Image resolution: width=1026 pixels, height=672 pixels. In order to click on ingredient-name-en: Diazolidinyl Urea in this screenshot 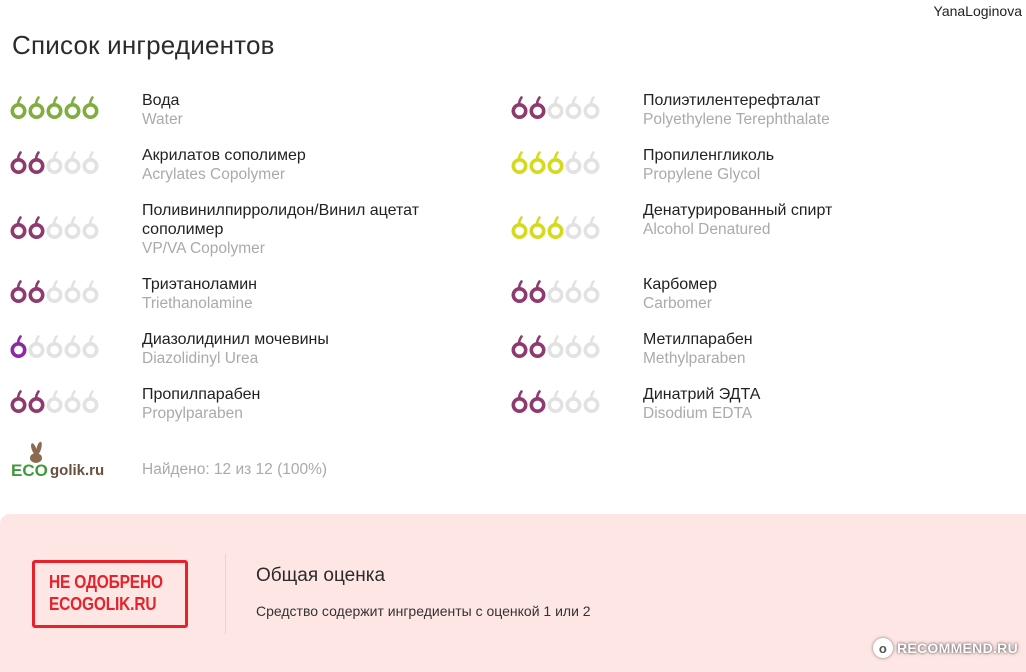, I will do `click(200, 358)`.